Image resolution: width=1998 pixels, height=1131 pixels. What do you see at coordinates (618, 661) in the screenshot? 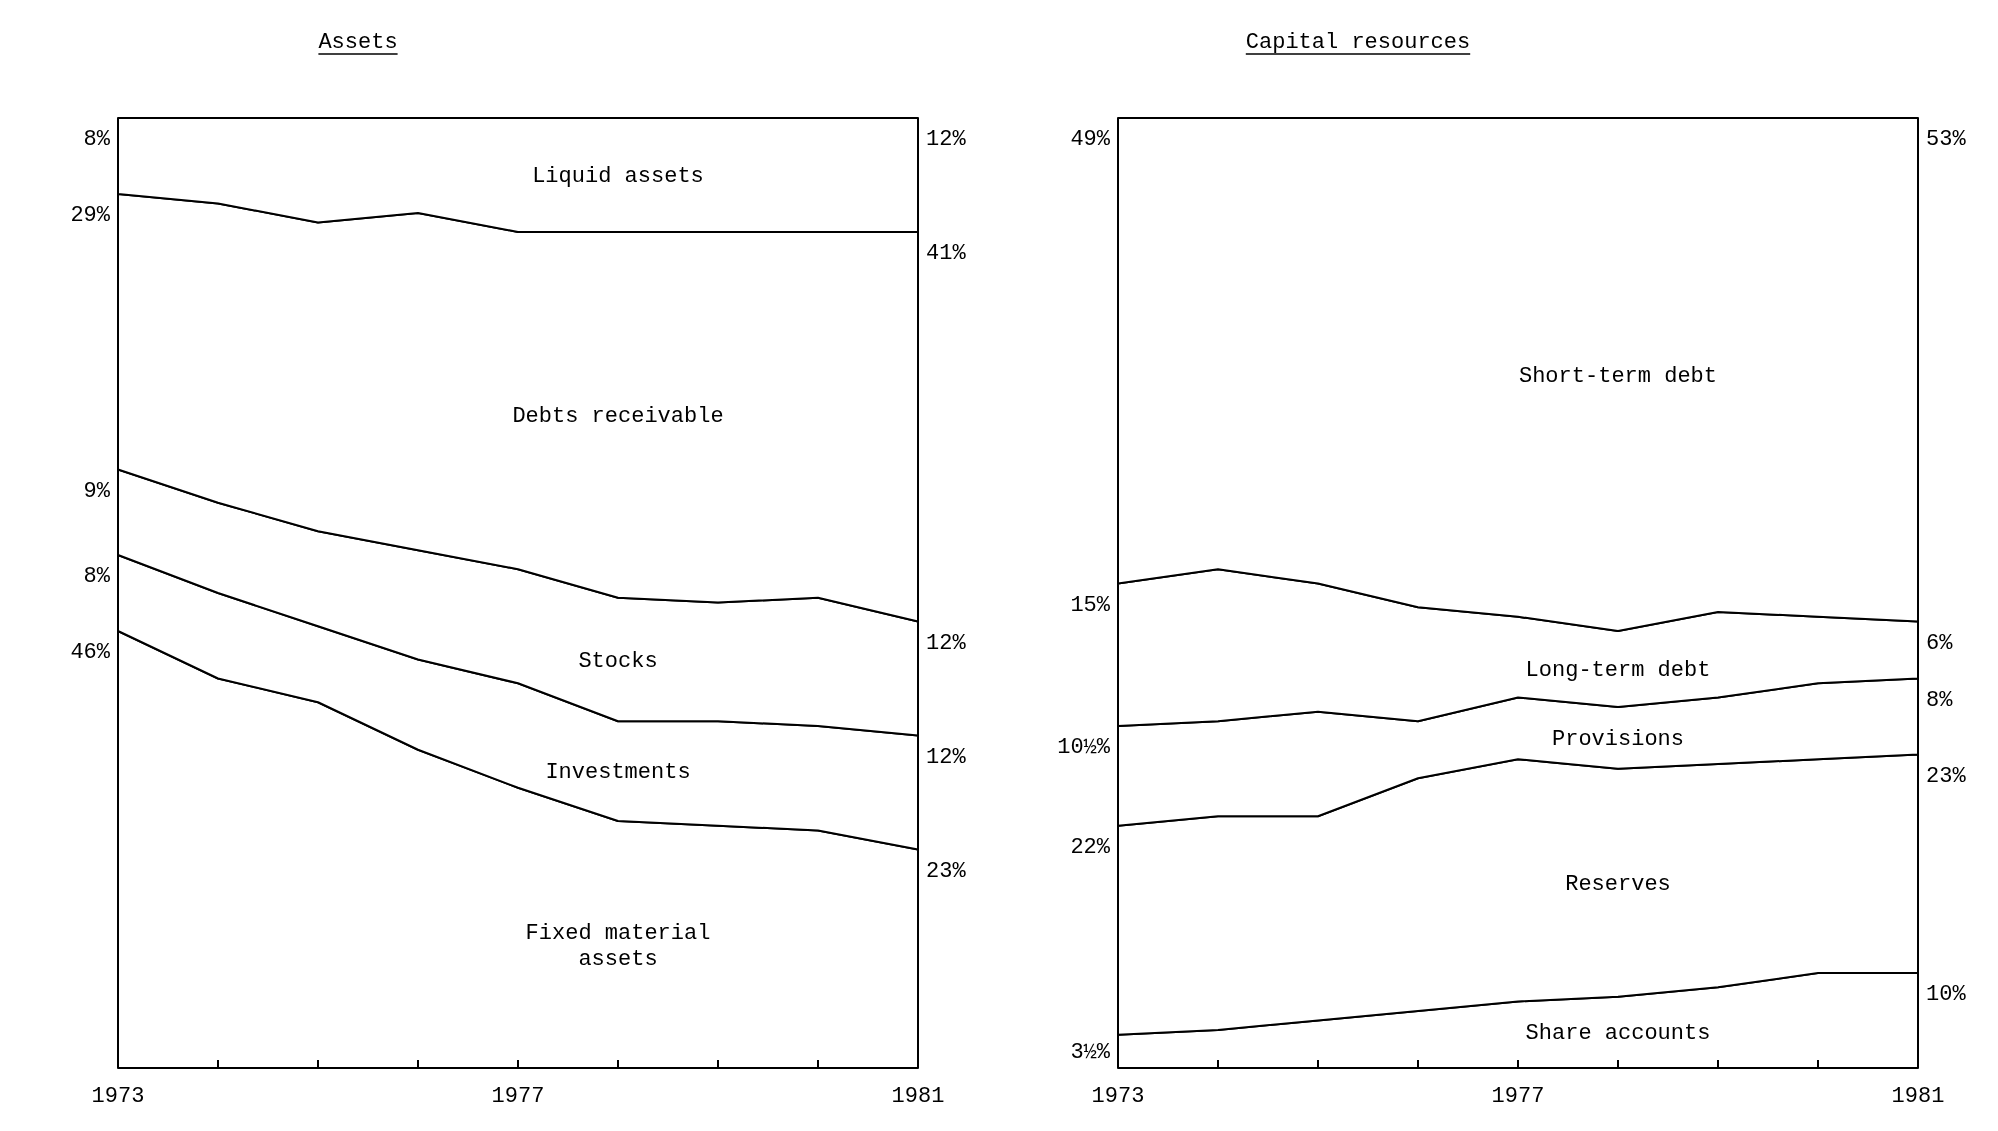
I see `series-label: Stocks` at bounding box center [618, 661].